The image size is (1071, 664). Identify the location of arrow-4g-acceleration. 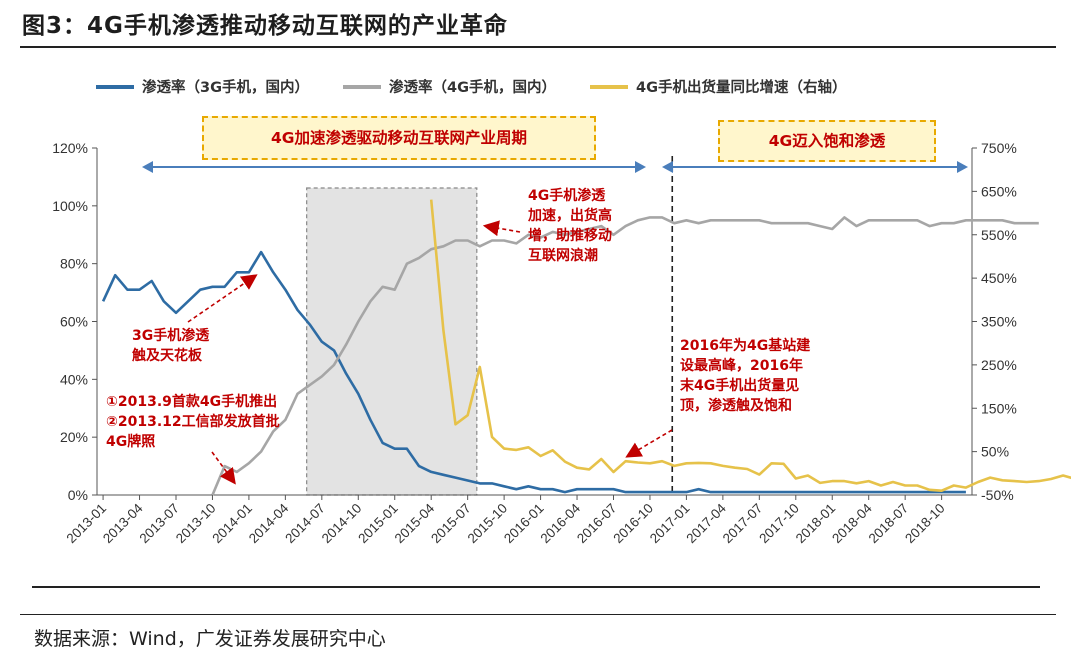
(501, 228).